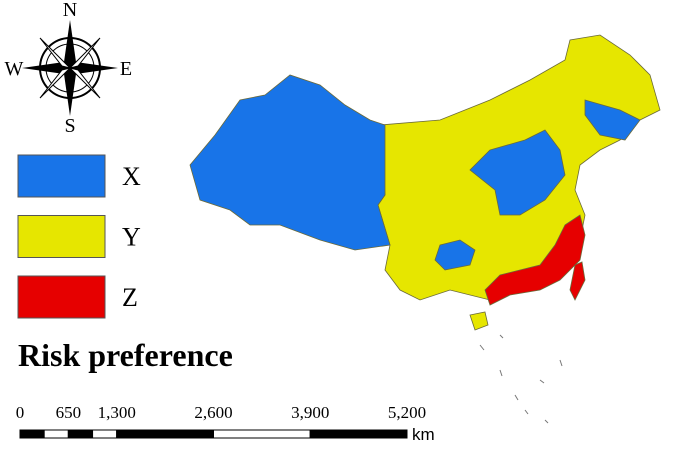 This screenshot has width=699, height=455. Describe the element at coordinates (69, 68) in the screenshot. I see `compass: N S W E` at that location.